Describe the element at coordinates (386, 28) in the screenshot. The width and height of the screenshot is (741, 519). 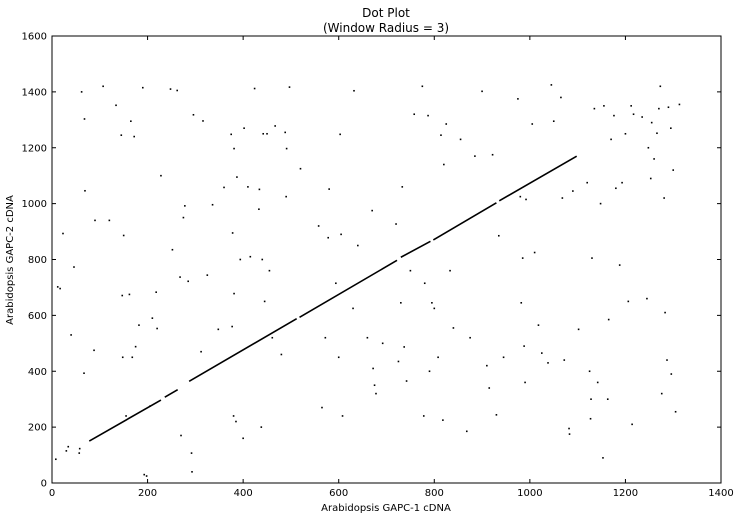
I see `chart-subtitle: (Window Radius = 3)` at that location.